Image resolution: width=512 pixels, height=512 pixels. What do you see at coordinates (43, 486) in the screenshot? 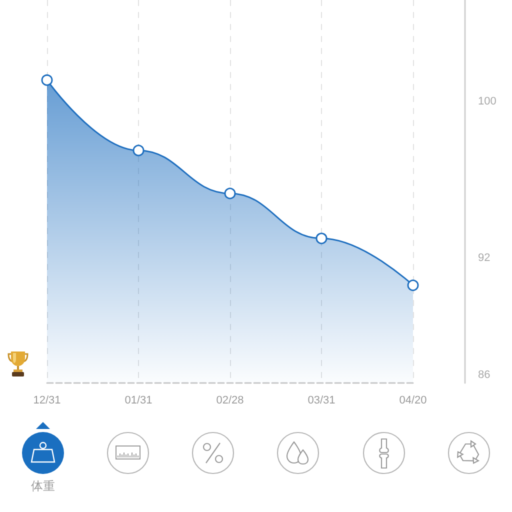
I see `text: 体重` at bounding box center [43, 486].